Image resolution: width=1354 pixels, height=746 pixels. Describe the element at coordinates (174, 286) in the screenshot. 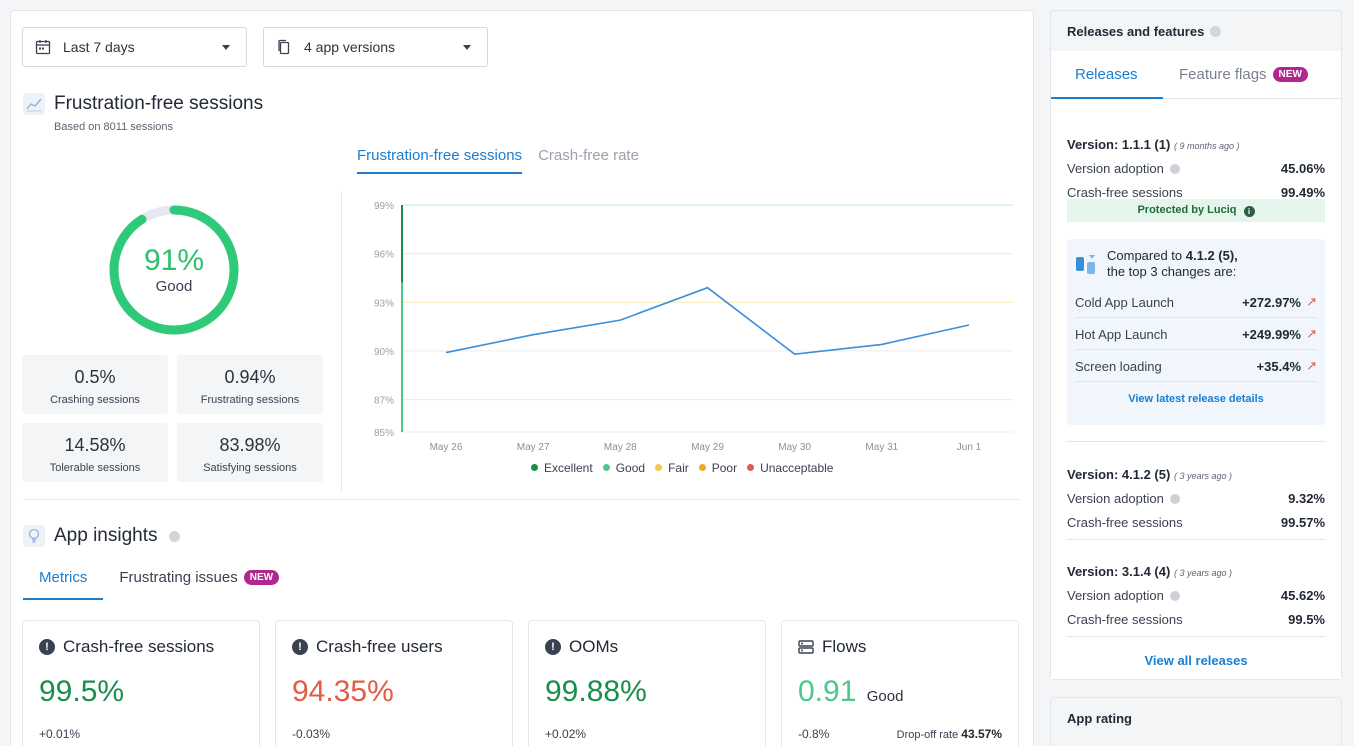

I see `score-label: Good` at that location.